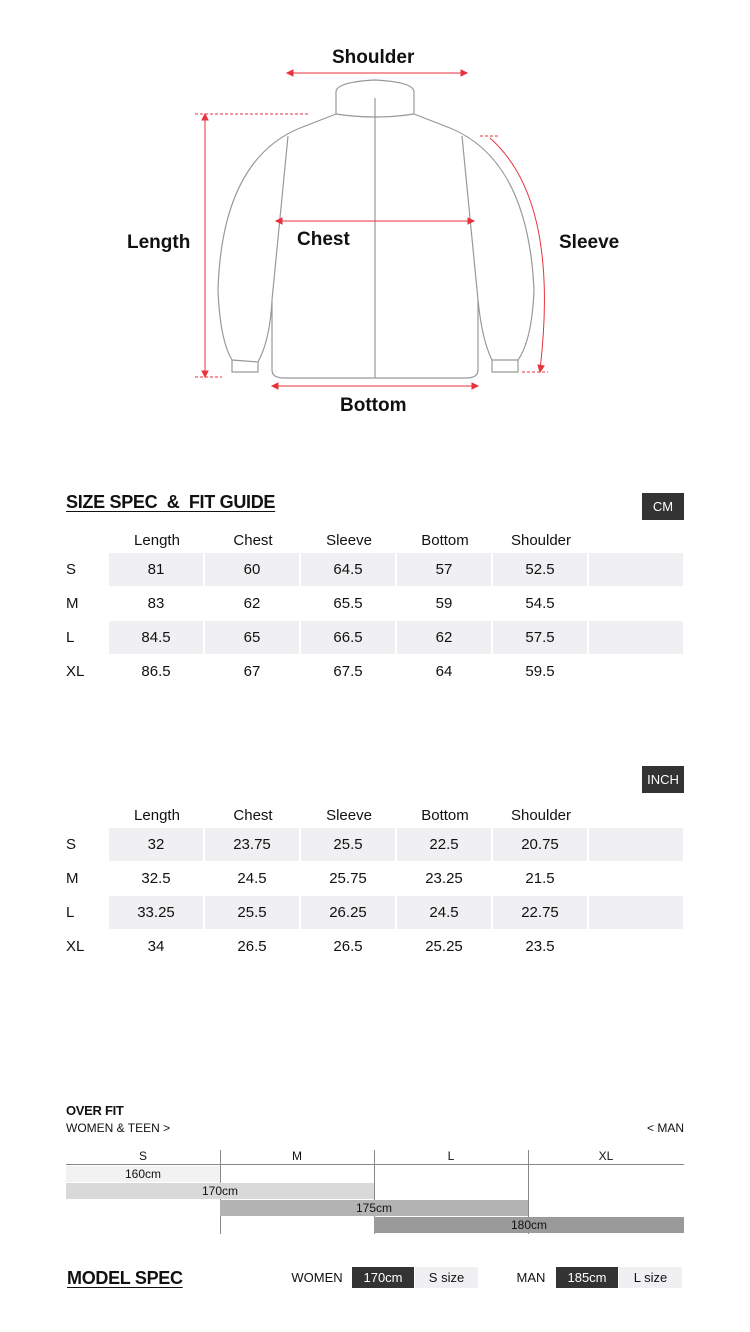 This screenshot has height=1332, width=750. Describe the element at coordinates (540, 844) in the screenshot. I see `table-cell: 20.75` at that location.